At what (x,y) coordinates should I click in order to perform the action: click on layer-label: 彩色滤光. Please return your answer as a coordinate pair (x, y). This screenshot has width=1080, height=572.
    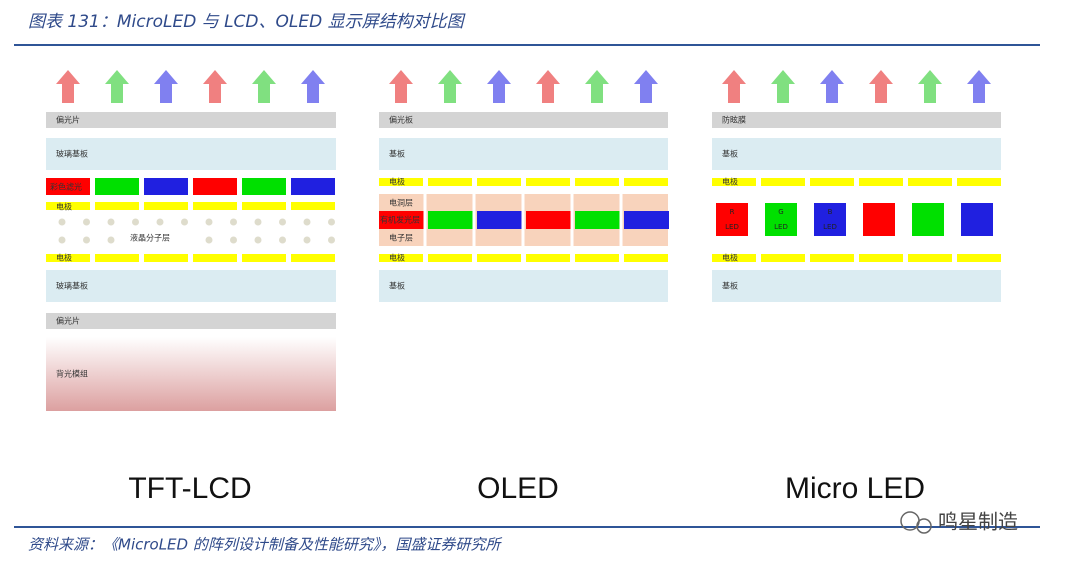
    Looking at the image, I should click on (66, 187).